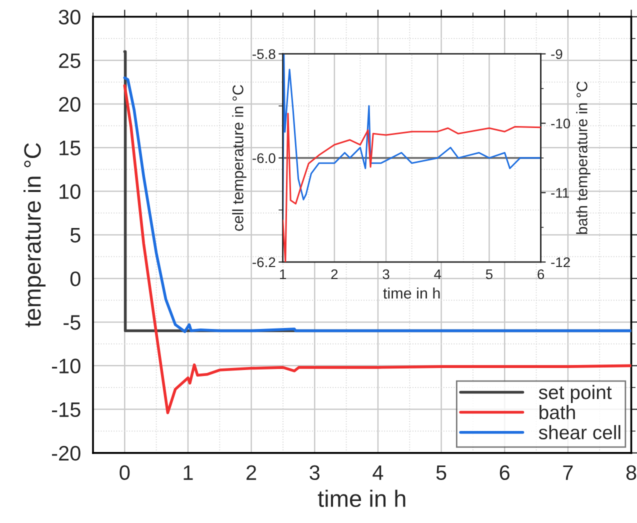 The height and width of the screenshot is (523, 637). I want to click on x-tick-label: 8, so click(631, 472).